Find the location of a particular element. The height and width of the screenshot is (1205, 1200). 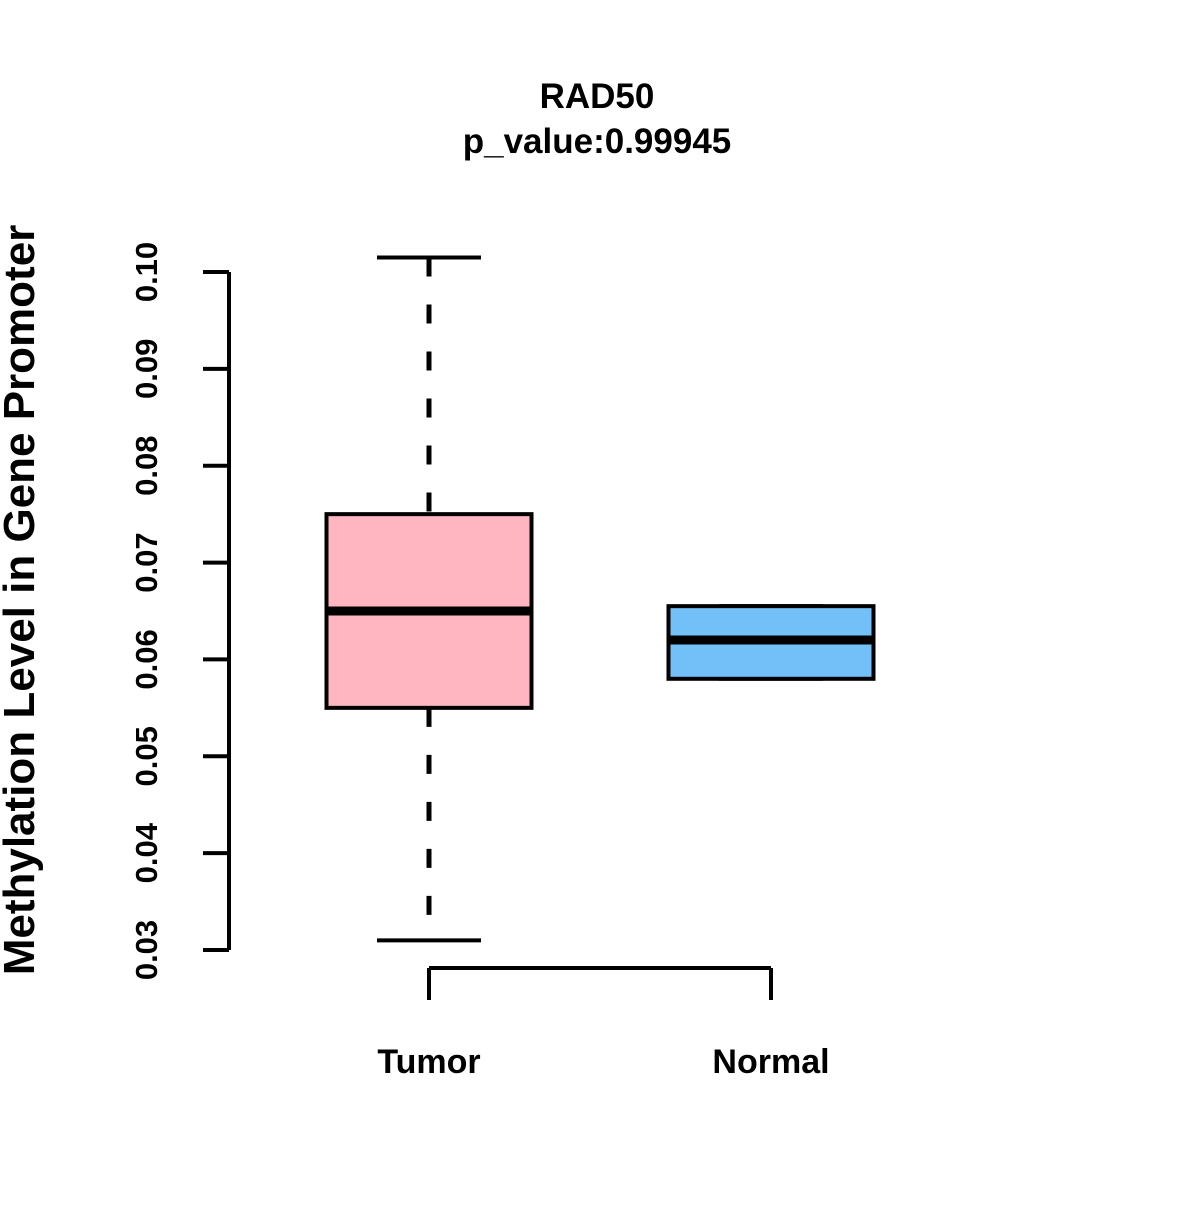

box-group-tumor is located at coordinates (429, 599).